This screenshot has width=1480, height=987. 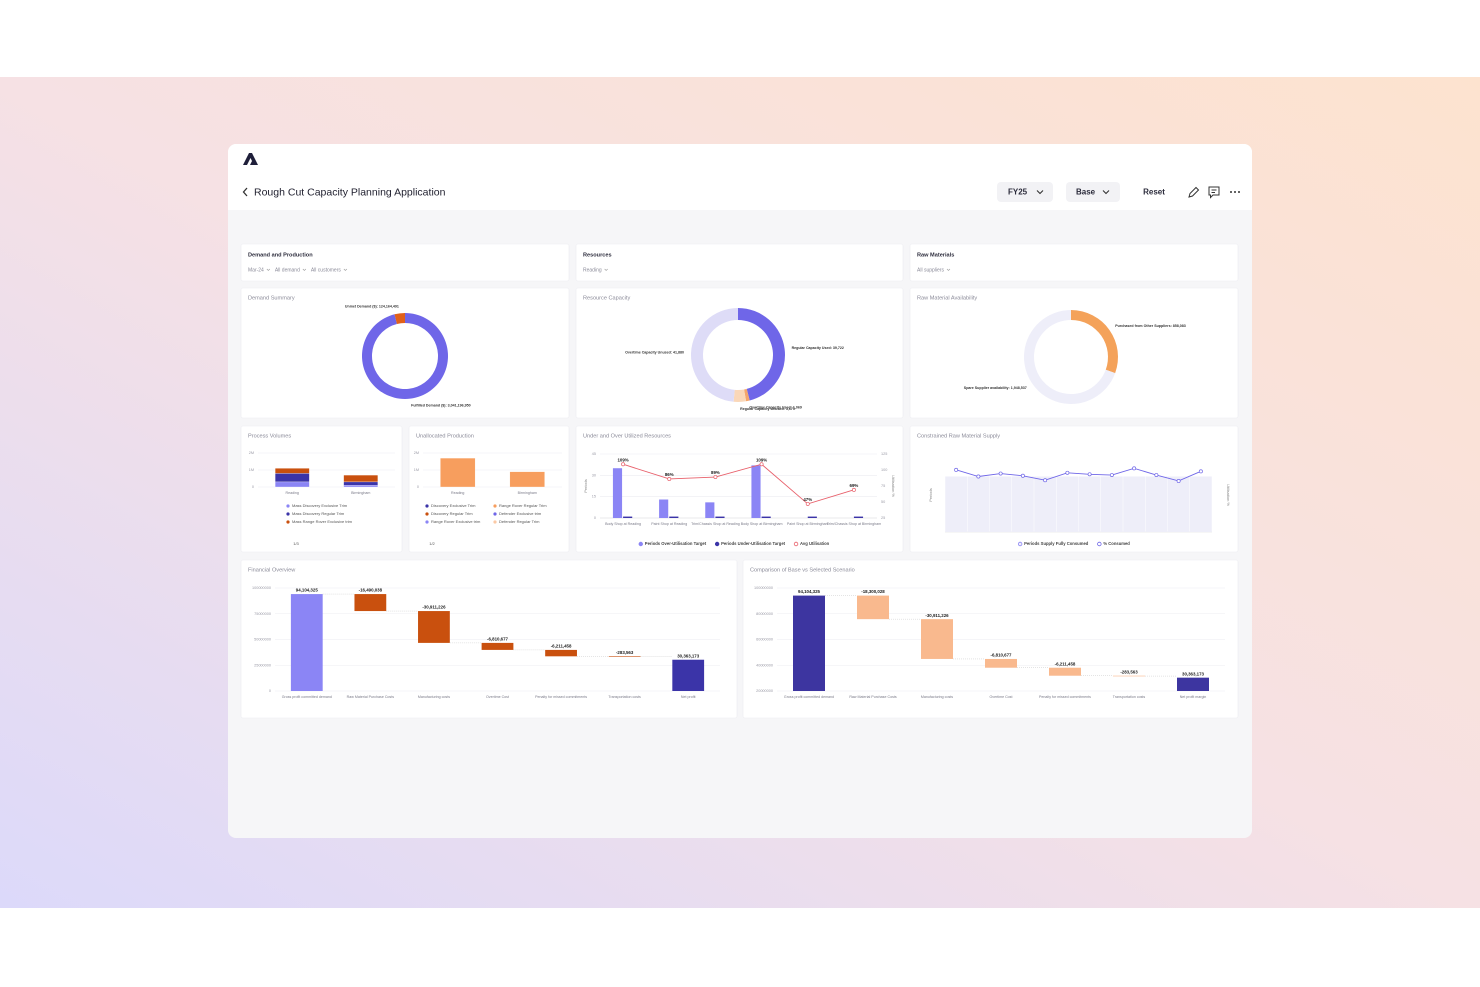 What do you see at coordinates (669, 524) in the screenshot?
I see `x-tick-label: Paint Shop at Reading` at bounding box center [669, 524].